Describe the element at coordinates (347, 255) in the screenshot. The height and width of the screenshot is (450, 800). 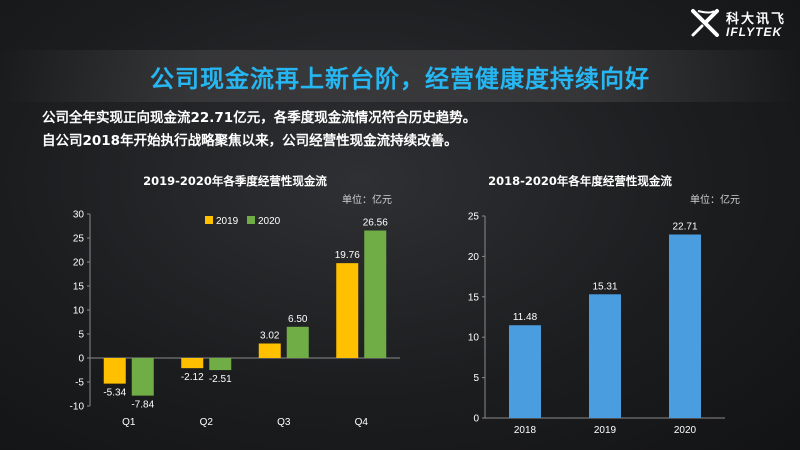
I see `data-label: 19.76` at that location.